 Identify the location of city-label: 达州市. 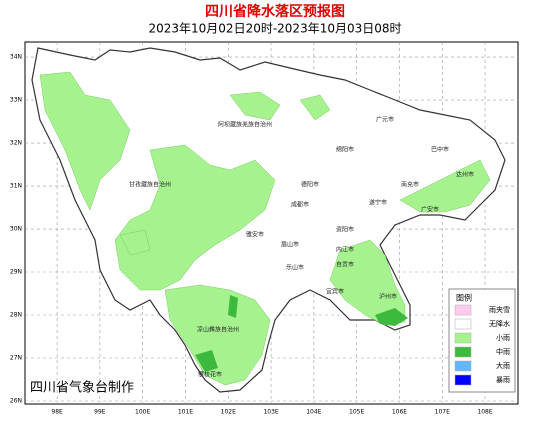
(465, 175).